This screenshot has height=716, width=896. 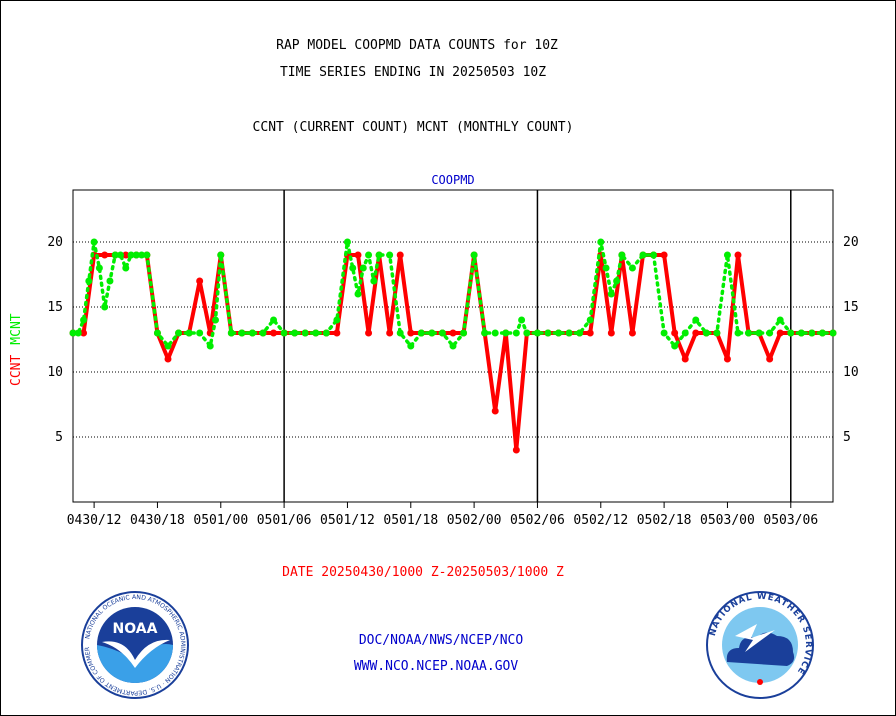 I want to click on y-tick-label-left: 5, so click(x=59, y=437).